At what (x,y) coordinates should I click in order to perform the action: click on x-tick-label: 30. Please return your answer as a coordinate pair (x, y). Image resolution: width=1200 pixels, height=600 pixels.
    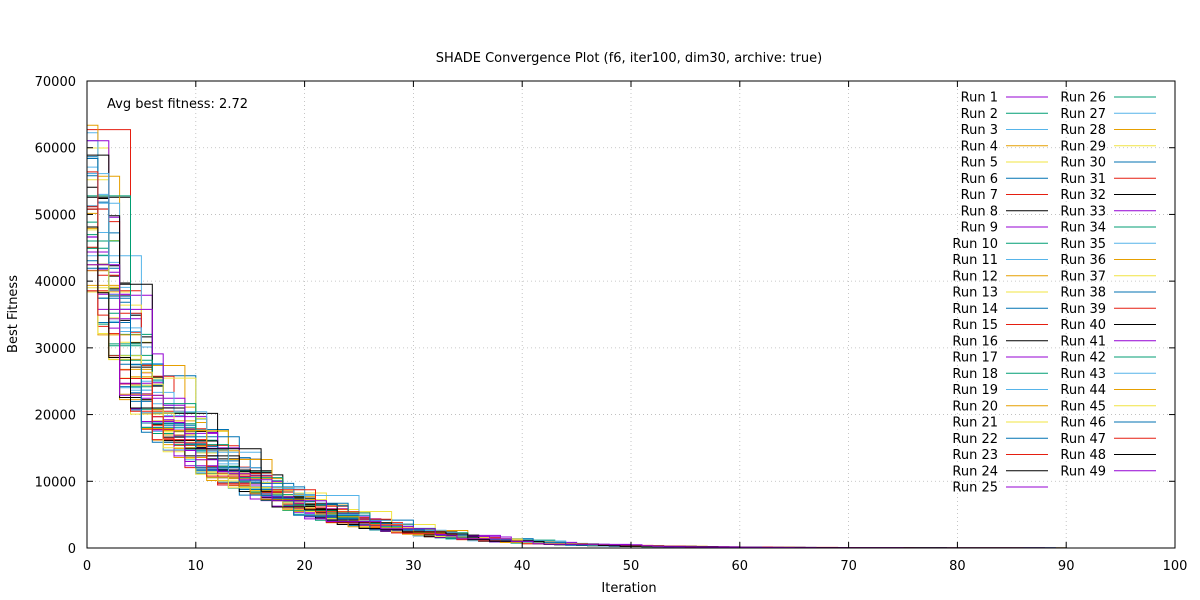
    Looking at the image, I should click on (413, 566).